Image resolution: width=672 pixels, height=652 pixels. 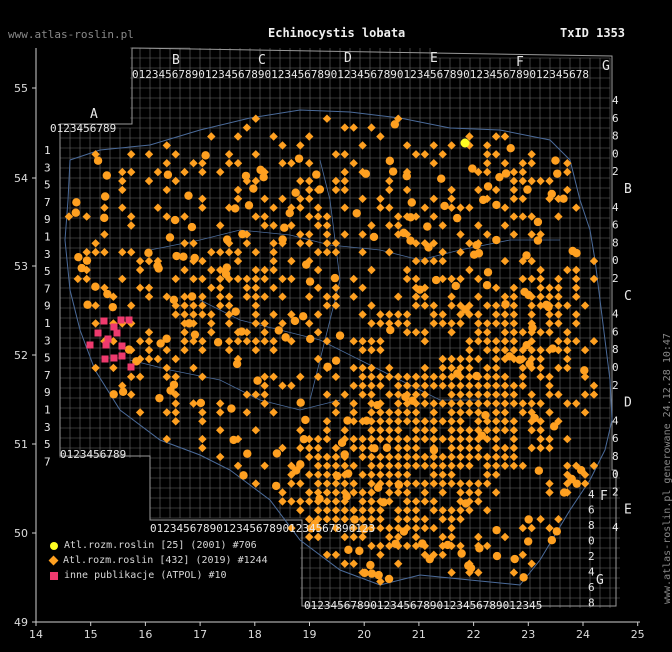 What do you see at coordinates (615, 207) in the screenshot?
I see `right-digit: 4` at bounding box center [615, 207].